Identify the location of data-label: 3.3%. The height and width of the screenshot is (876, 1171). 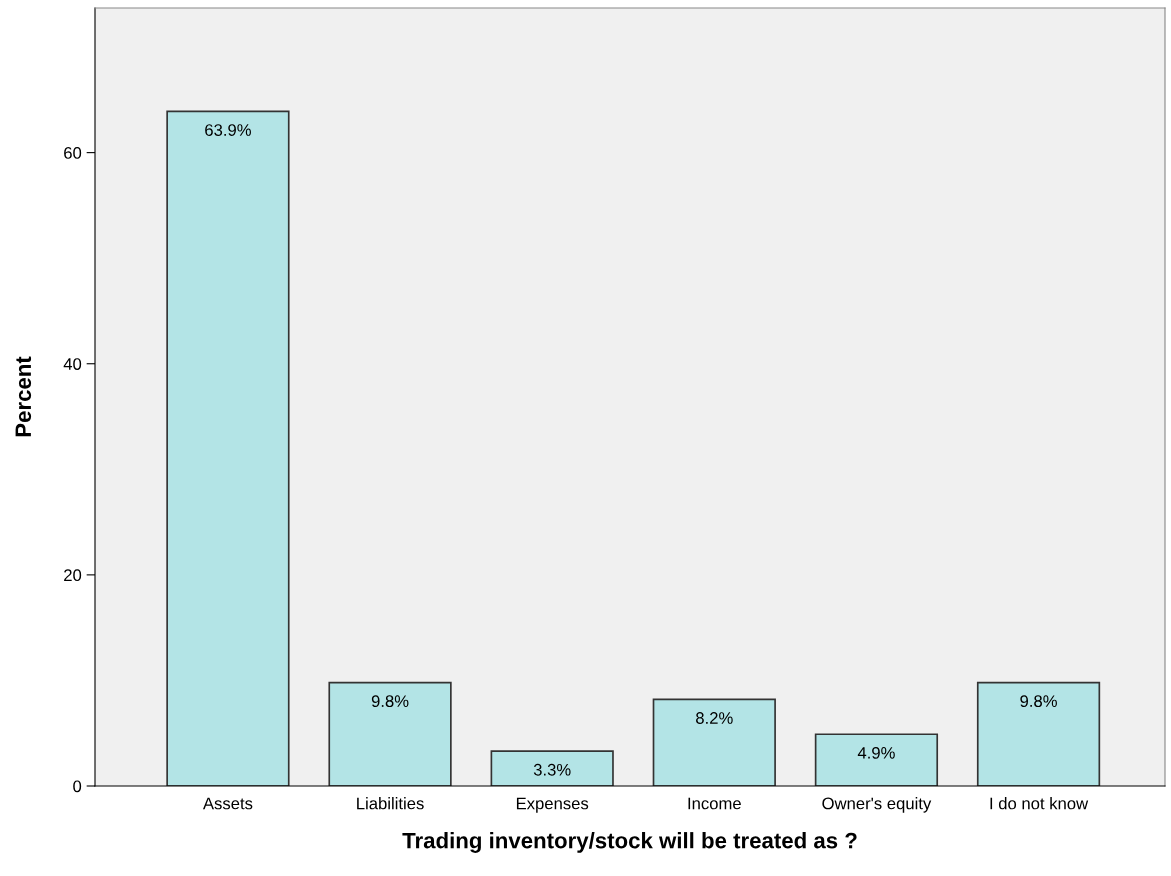
(552, 769).